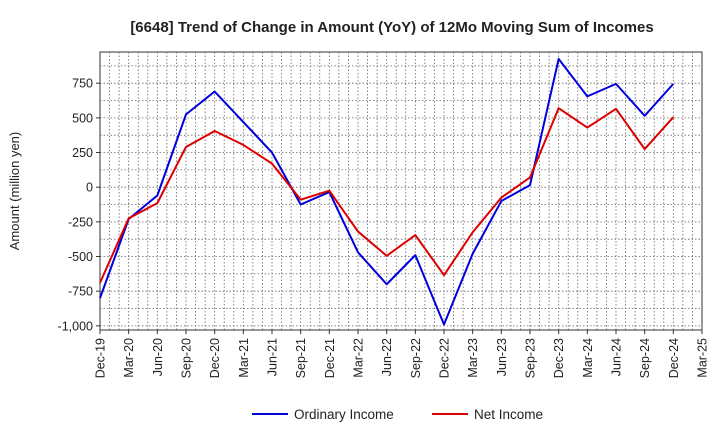 The height and width of the screenshot is (440, 720). What do you see at coordinates (14, 191) in the screenshot?
I see `y-axis-label: Amount (million yen)` at bounding box center [14, 191].